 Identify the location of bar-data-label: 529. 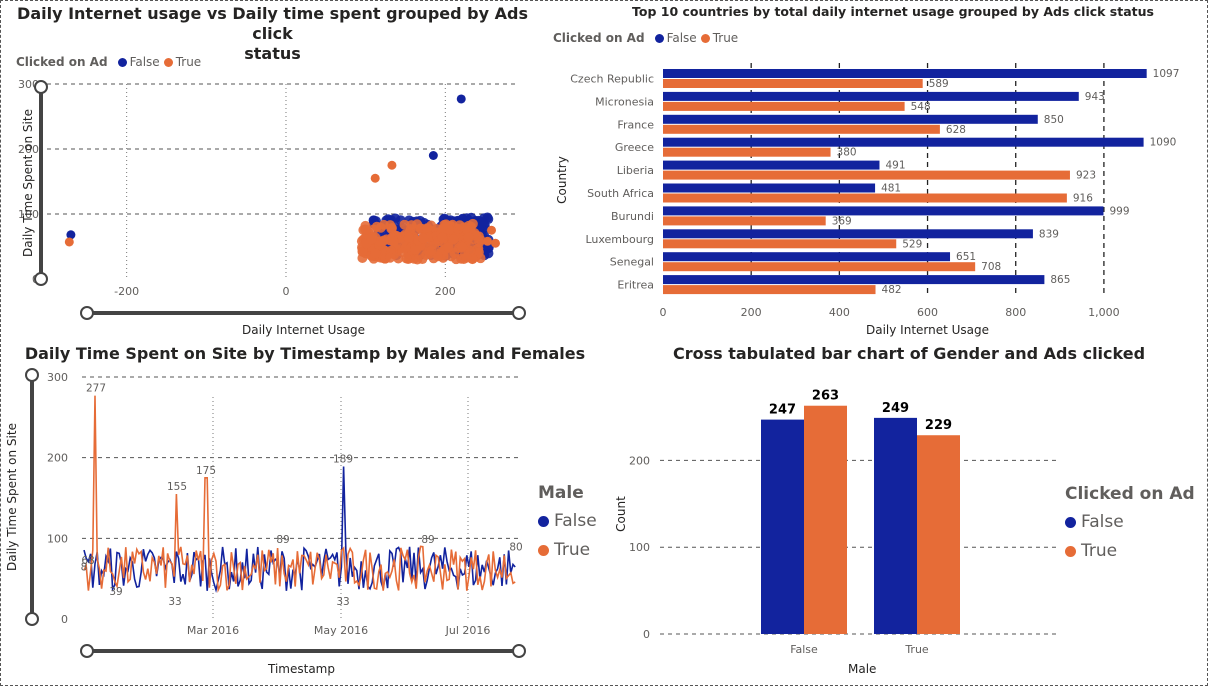
(912, 244).